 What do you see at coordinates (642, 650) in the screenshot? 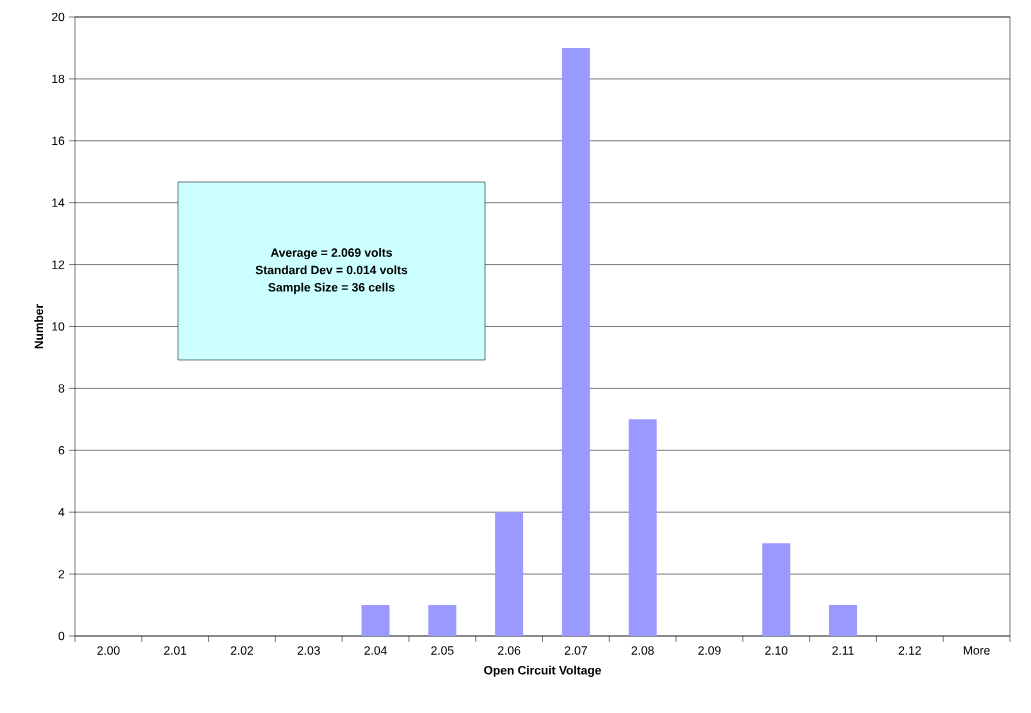
I see `x-tick-label: 2.08` at bounding box center [642, 650].